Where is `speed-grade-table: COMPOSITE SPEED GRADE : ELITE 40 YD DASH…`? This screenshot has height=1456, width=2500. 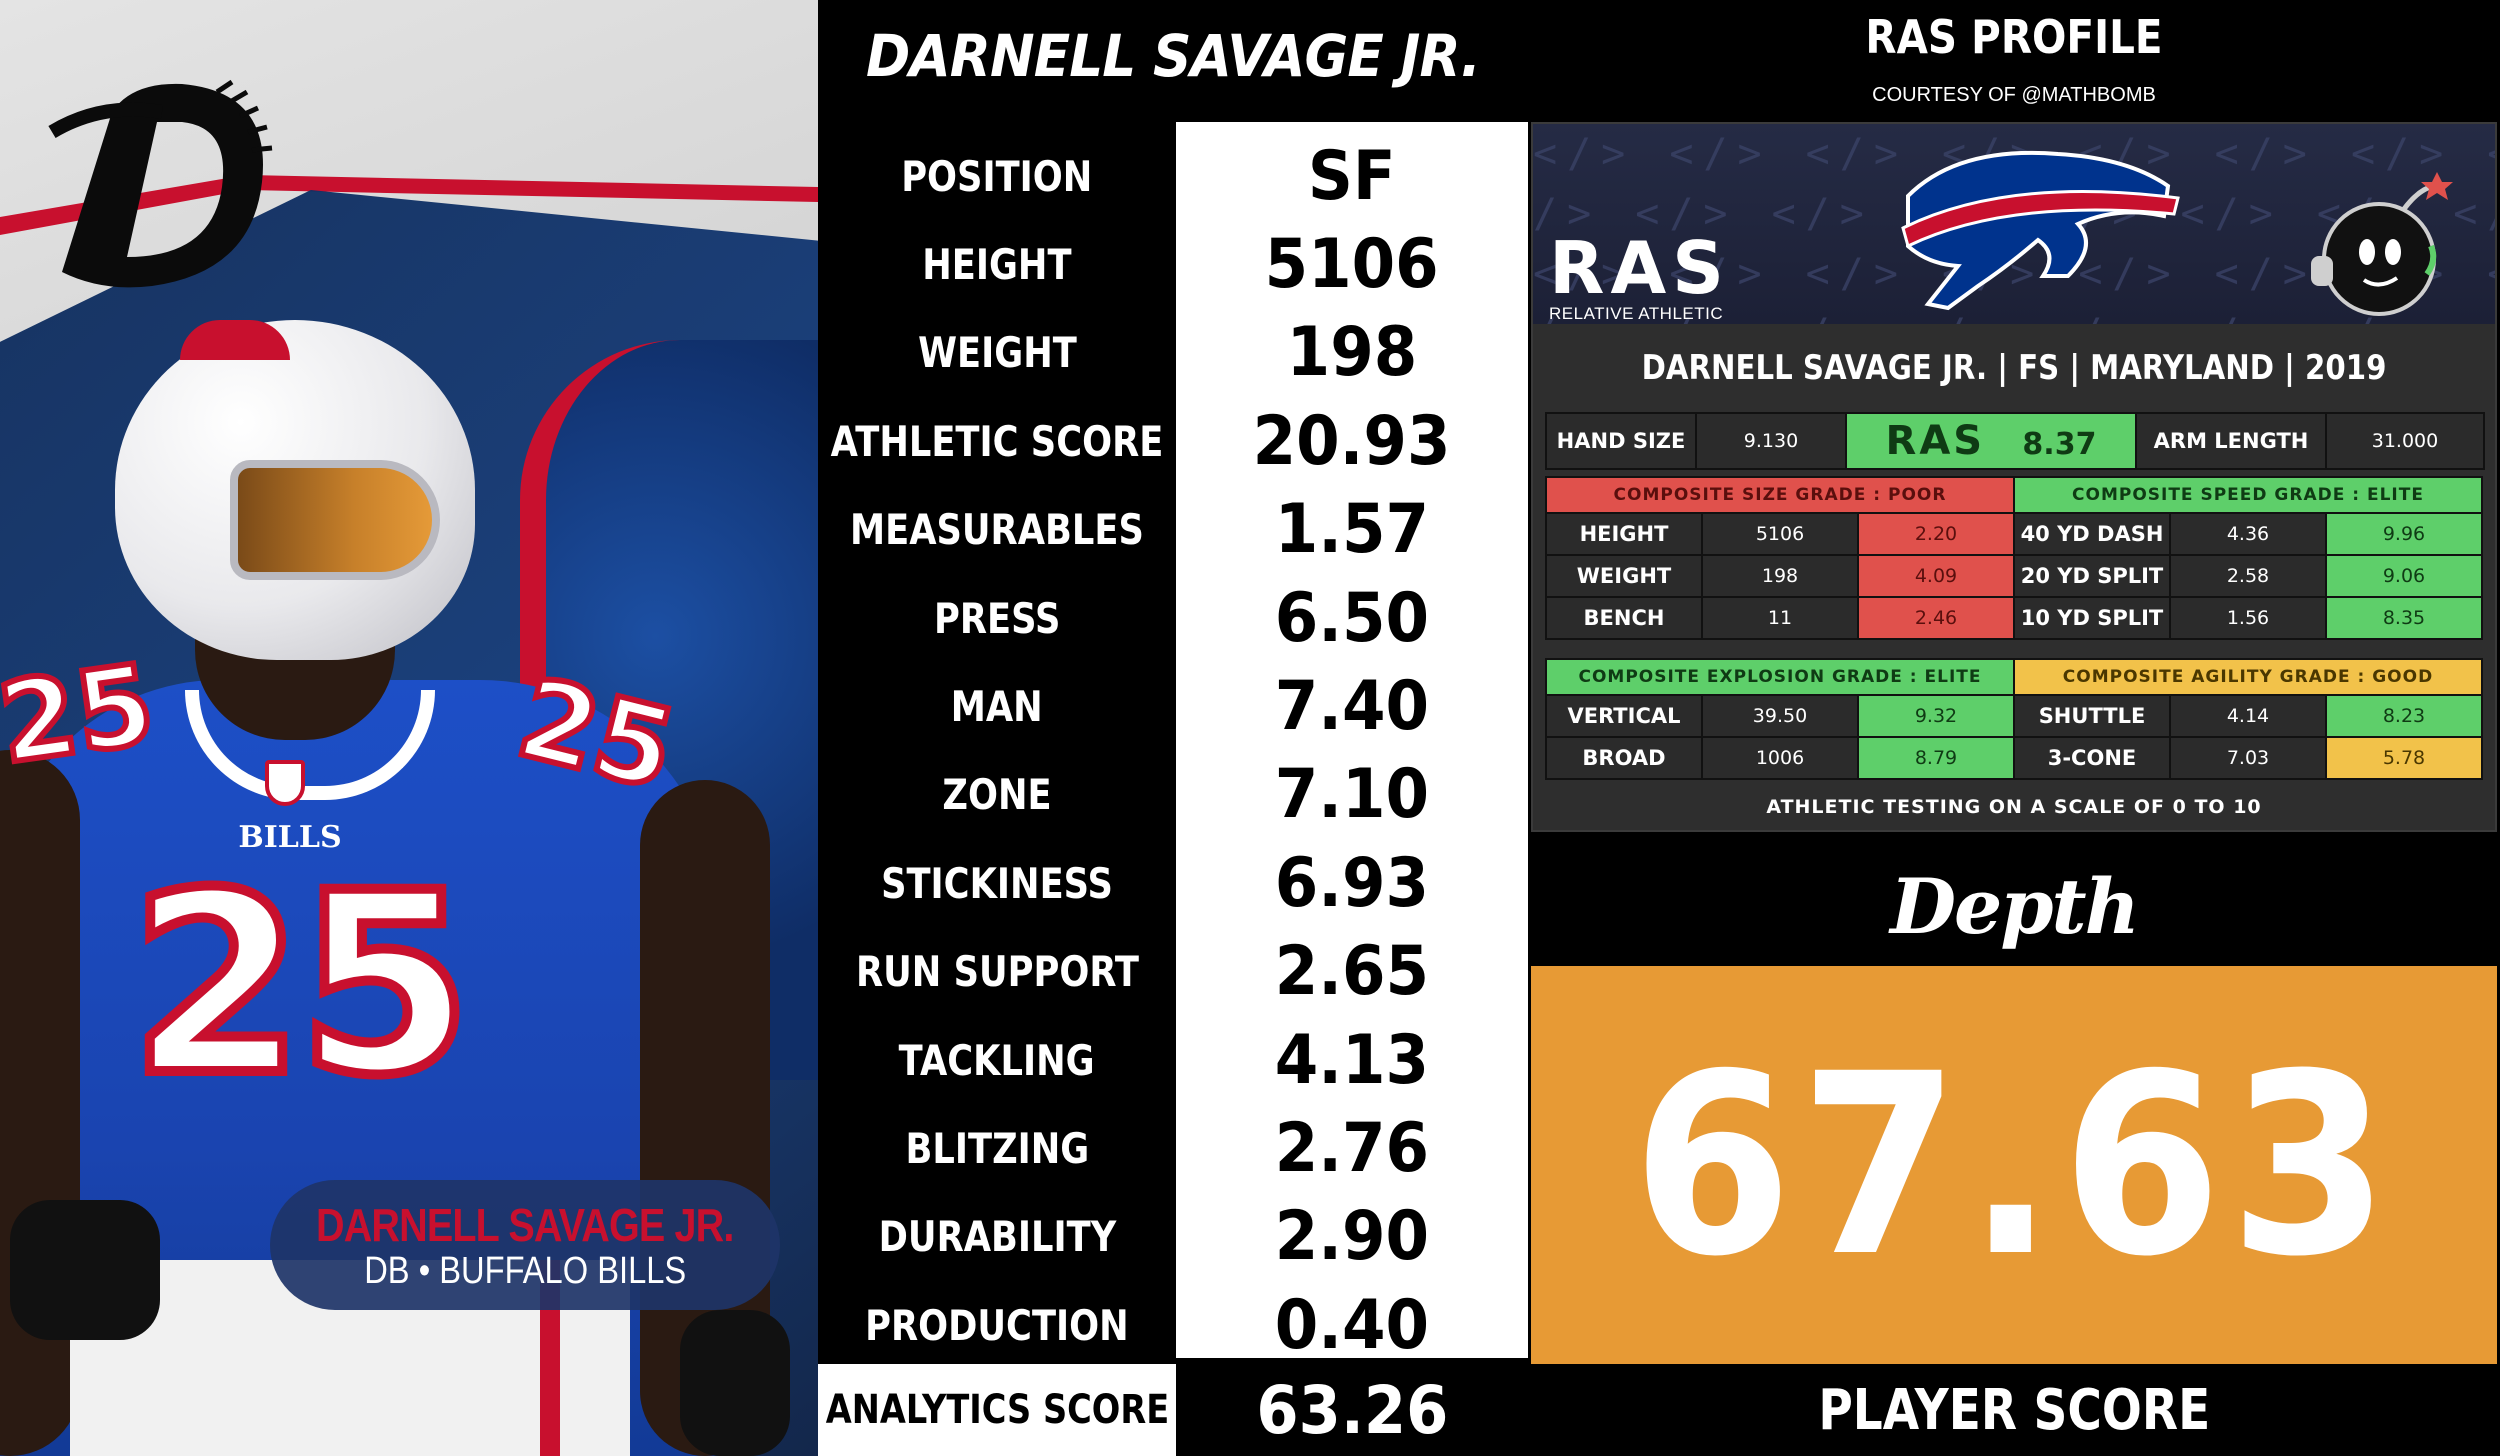 speed-grade-table: COMPOSITE SPEED GRADE : ELITE 40 YD DASH… is located at coordinates (2248, 558).